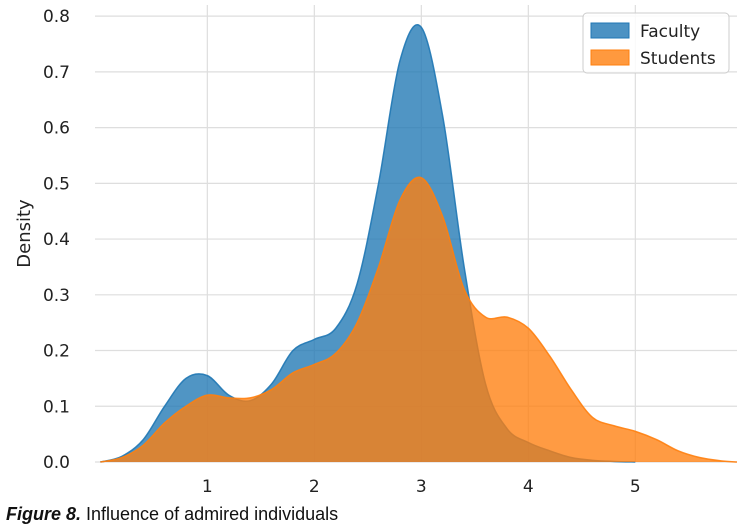  I want to click on y-tick-label: 0.4, so click(56, 240).